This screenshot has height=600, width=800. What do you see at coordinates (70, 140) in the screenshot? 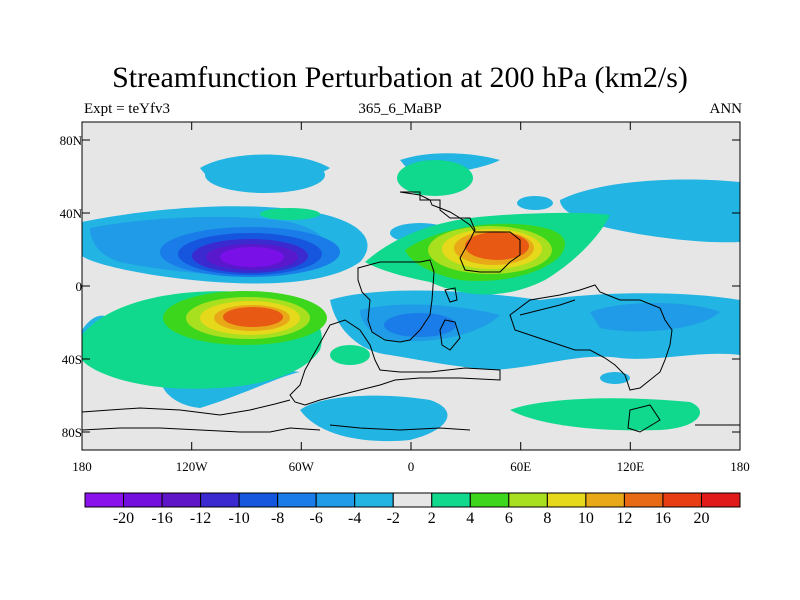
I see `ytick-label: 80N` at bounding box center [70, 140].